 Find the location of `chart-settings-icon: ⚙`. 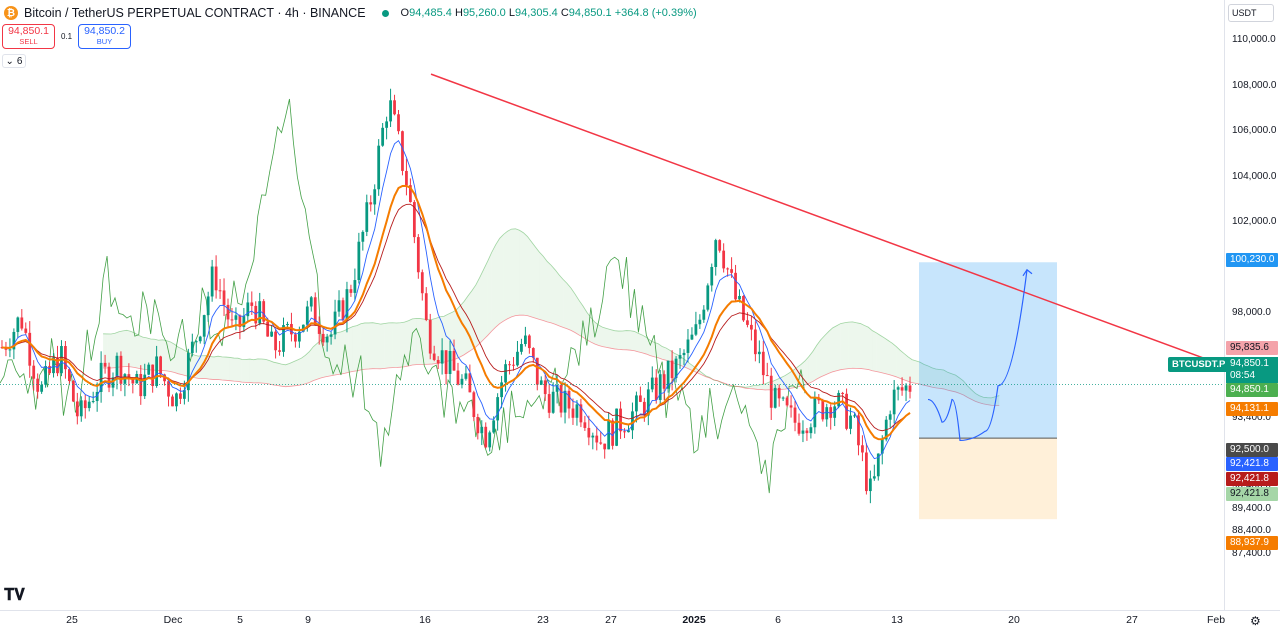

chart-settings-icon: ⚙ is located at coordinates (1255, 621).